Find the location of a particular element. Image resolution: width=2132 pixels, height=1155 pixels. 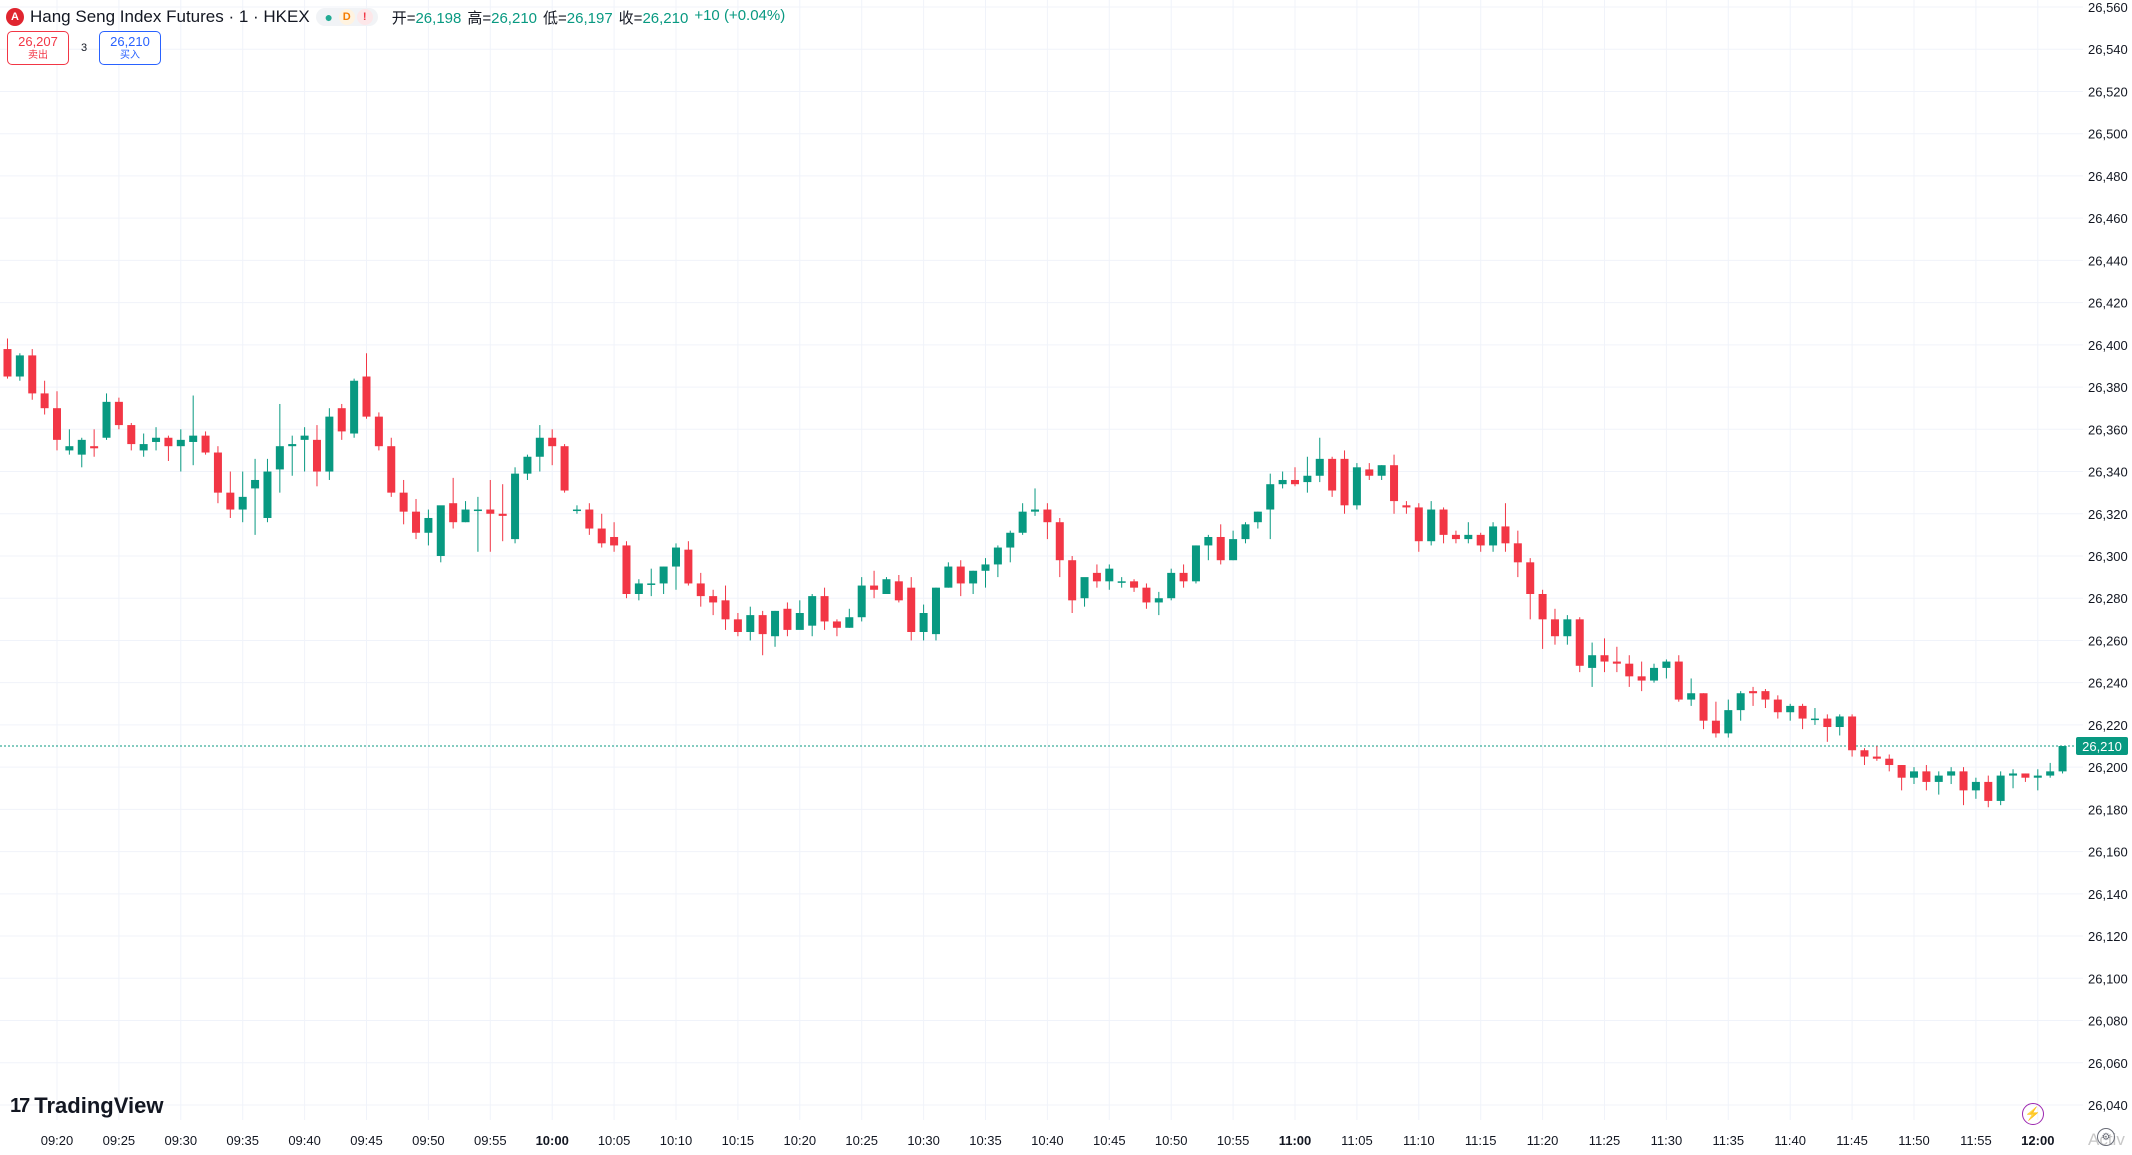

time-tick-label: 11:45 is located at coordinates (1852, 1140).